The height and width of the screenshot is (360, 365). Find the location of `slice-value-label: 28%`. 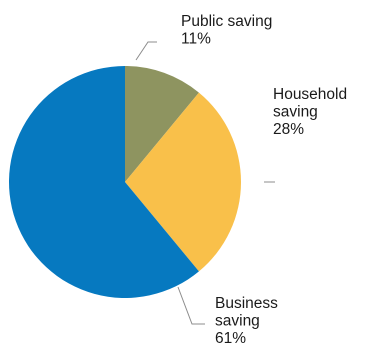

slice-value-label: 28% is located at coordinates (288, 129).